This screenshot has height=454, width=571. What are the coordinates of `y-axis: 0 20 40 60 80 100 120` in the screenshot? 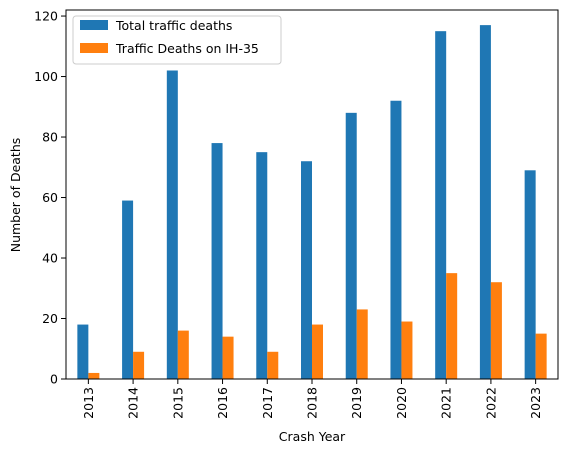 It's located at (50, 198).